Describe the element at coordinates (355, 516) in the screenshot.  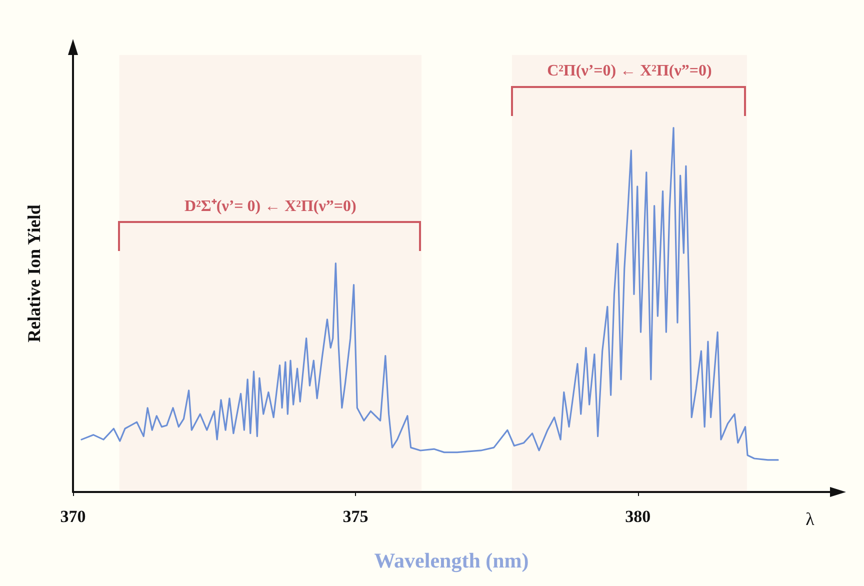
I see `x-tick-label: 375` at that location.